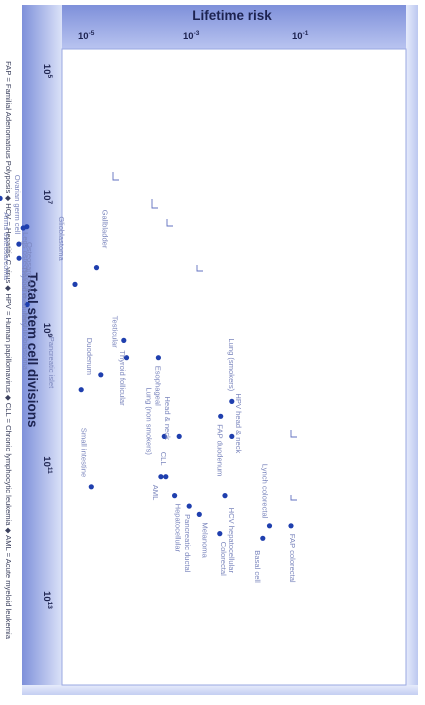  I want to click on x-tick-labels: 10⁻⁵ 10⁻³ 10⁻¹, so click(193, 36).